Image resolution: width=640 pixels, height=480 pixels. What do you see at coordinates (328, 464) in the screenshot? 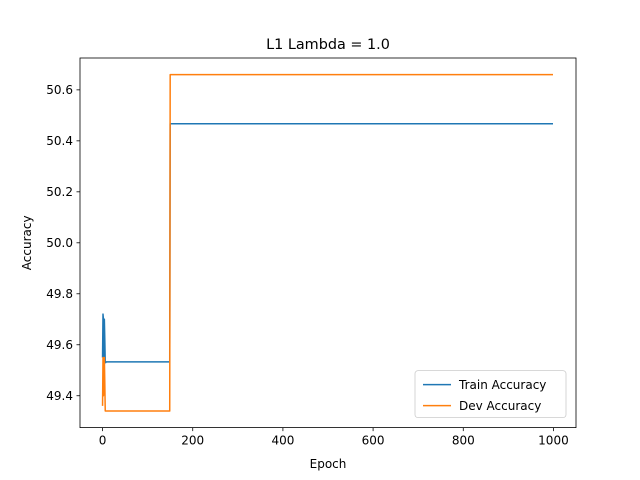
I see `x-axis-label: Epoch` at bounding box center [328, 464].